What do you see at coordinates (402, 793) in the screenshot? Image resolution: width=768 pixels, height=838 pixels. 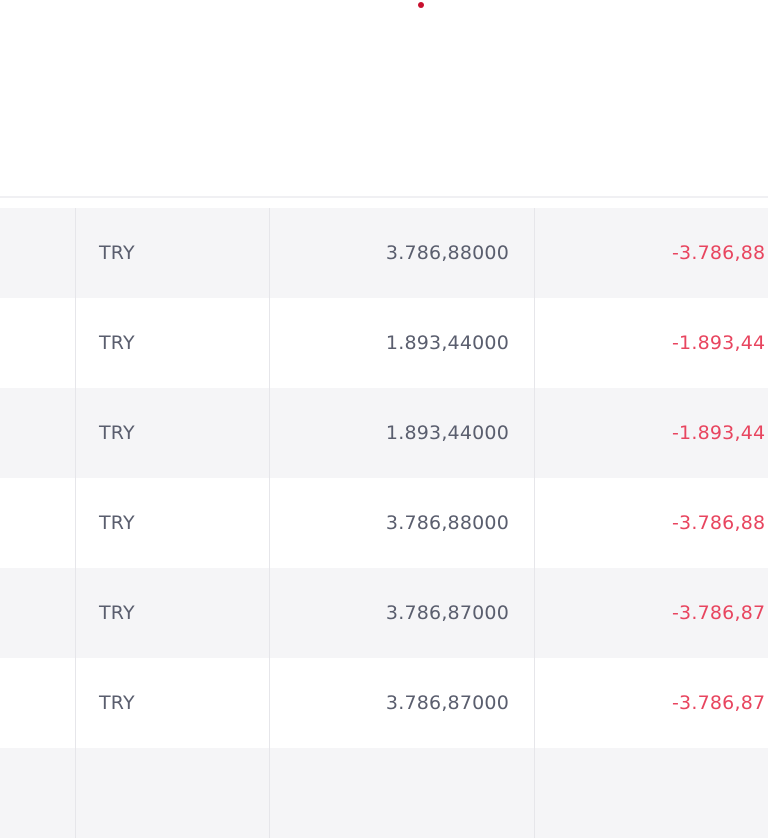 I see `amount-cell` at bounding box center [402, 793].